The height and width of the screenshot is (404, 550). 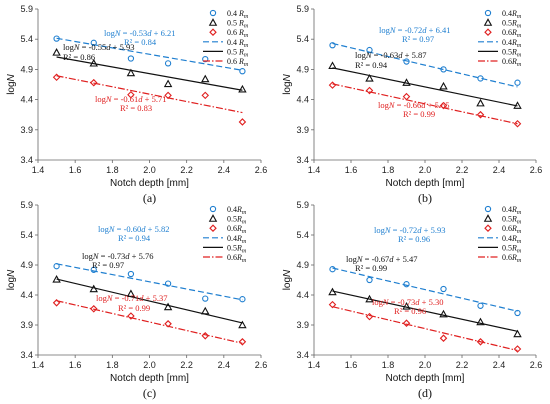 What do you see at coordinates (38, 170) in the screenshot?
I see `x-tick-label: 1.4` at bounding box center [38, 170].